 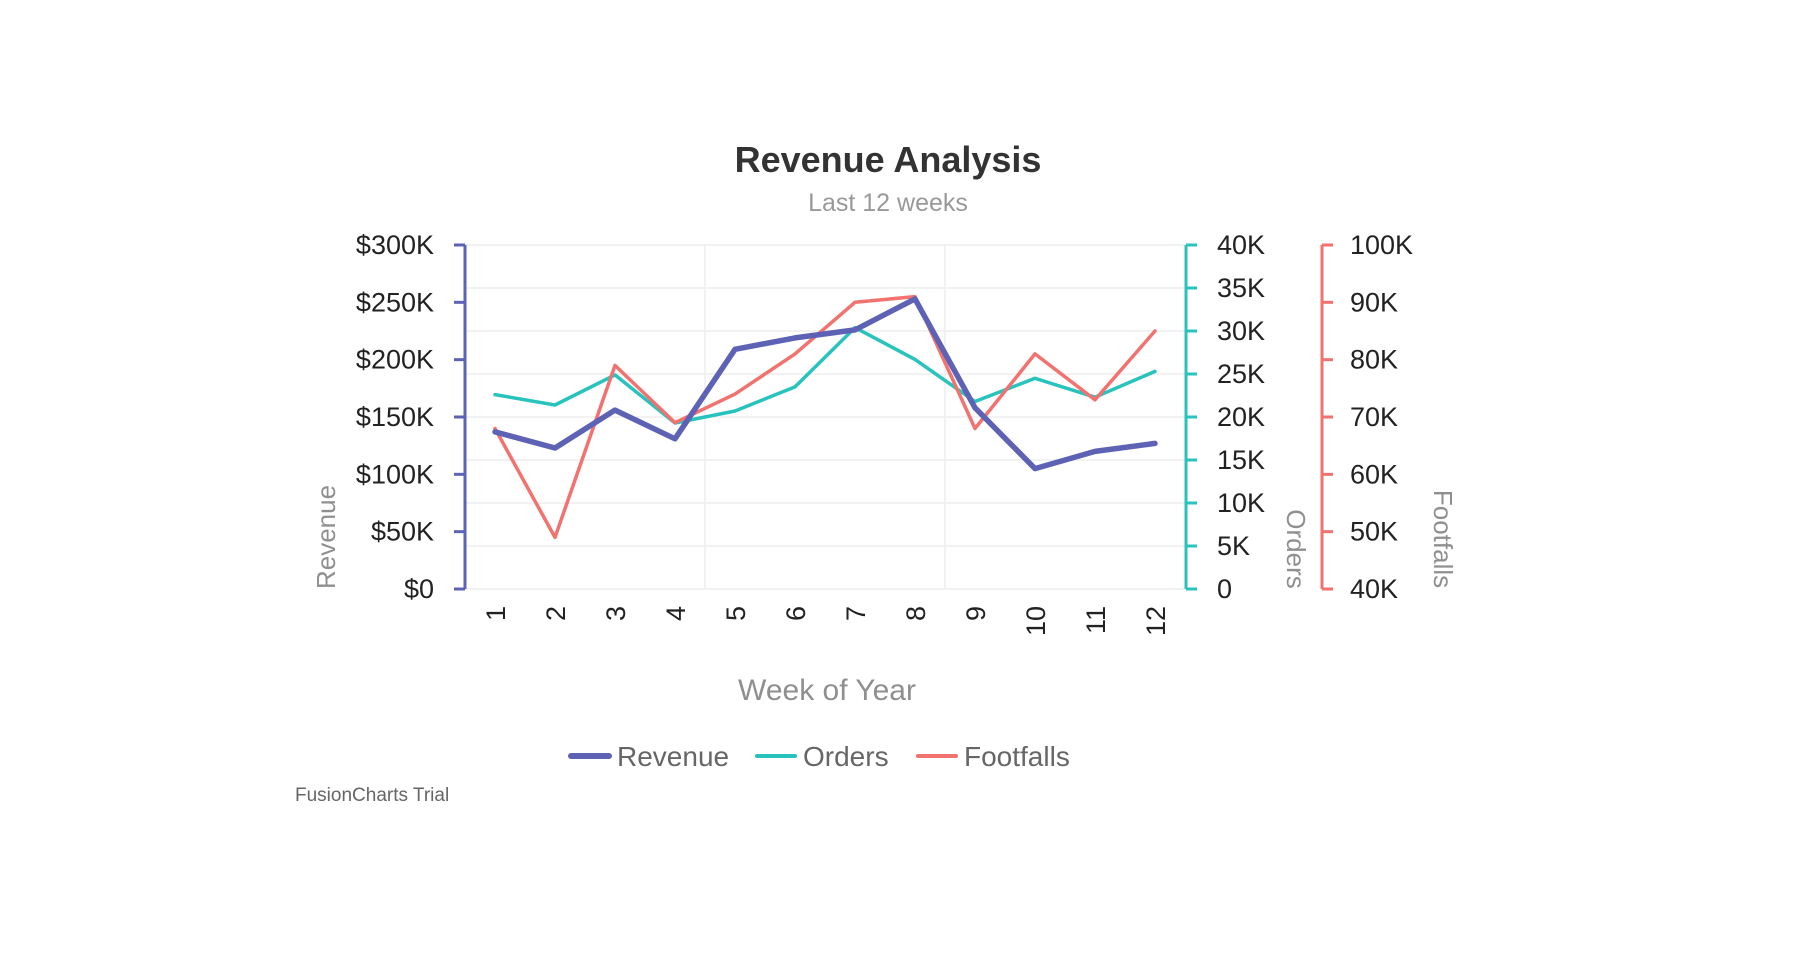 I want to click on revenue-axis-title: Revenue, so click(x=326, y=537).